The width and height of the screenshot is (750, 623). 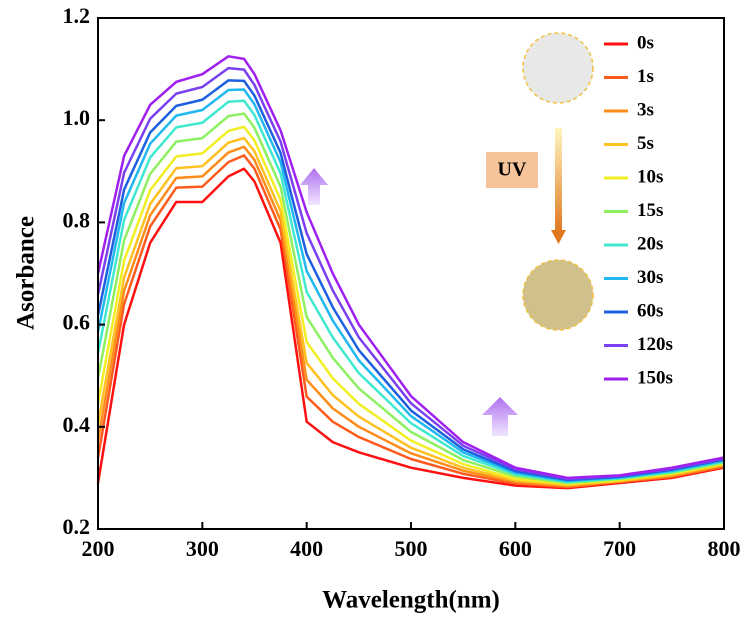 What do you see at coordinates (650, 243) in the screenshot?
I see `legend-label: 20s` at bounding box center [650, 243].